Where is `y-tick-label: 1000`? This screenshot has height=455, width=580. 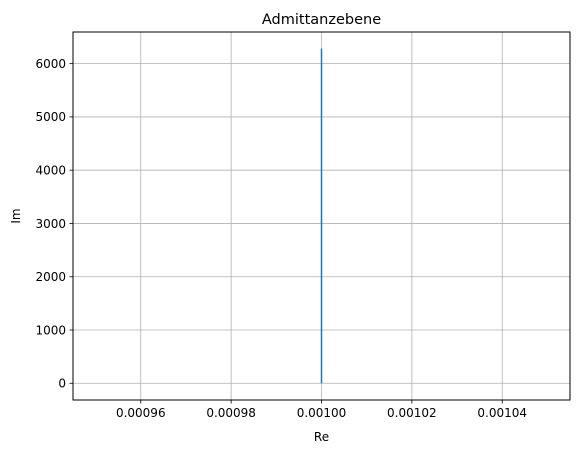
y-tick-label: 1000 is located at coordinates (50, 330).